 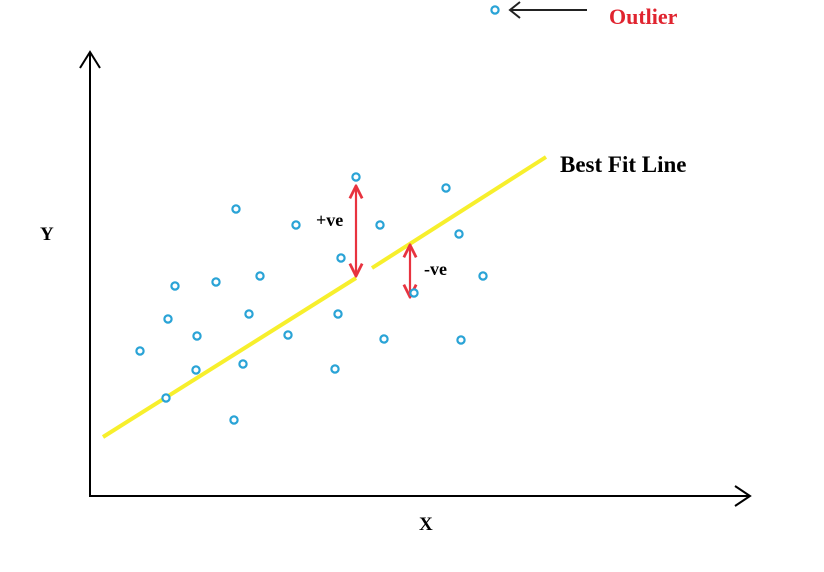 I want to click on positive-residual-label: +ve, so click(x=329, y=220).